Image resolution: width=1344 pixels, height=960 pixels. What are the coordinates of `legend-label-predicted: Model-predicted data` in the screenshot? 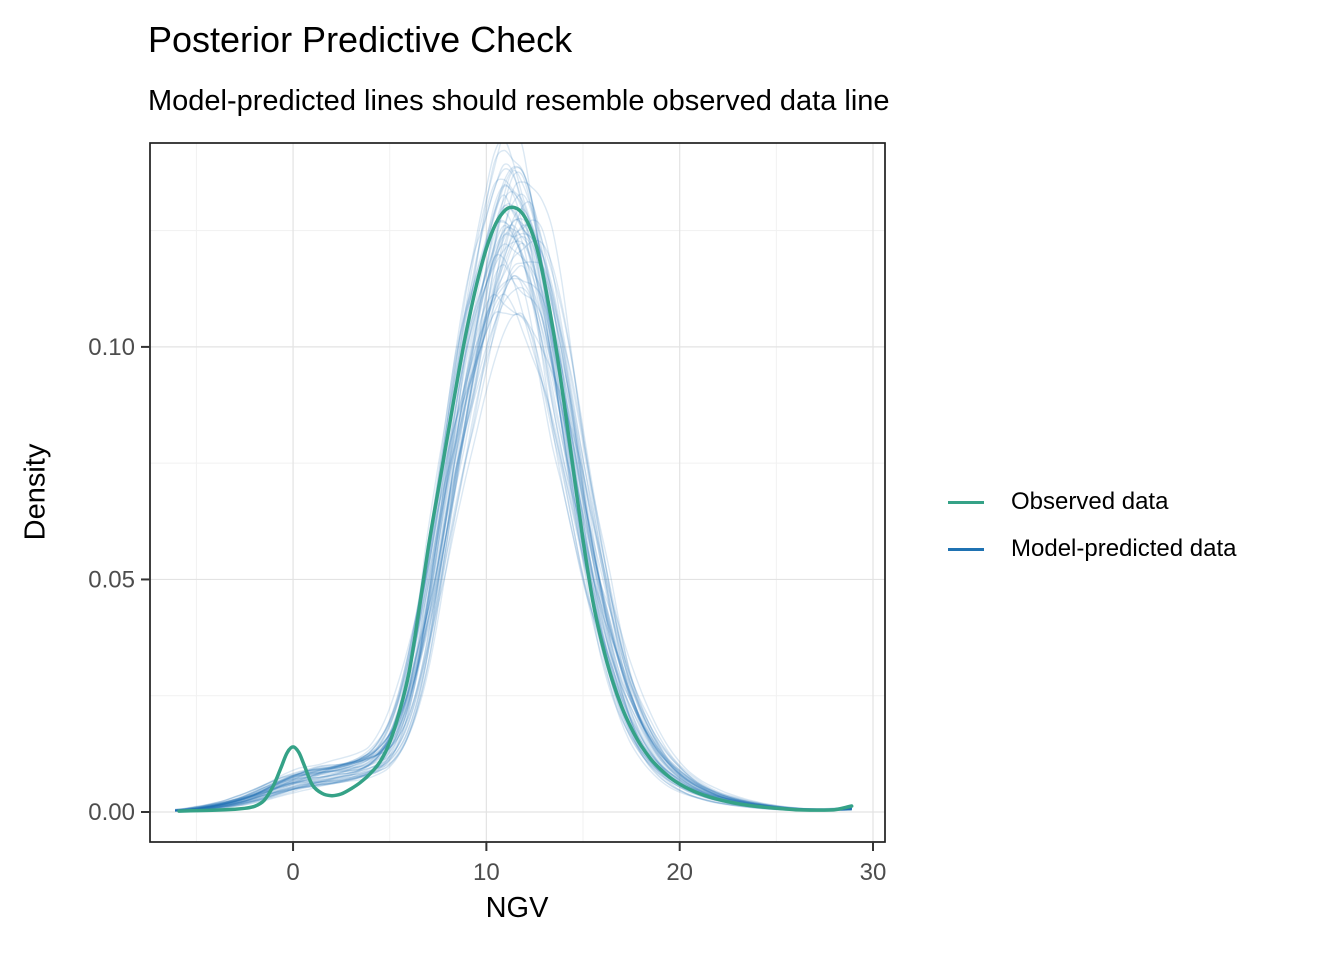 It's located at (1124, 548).